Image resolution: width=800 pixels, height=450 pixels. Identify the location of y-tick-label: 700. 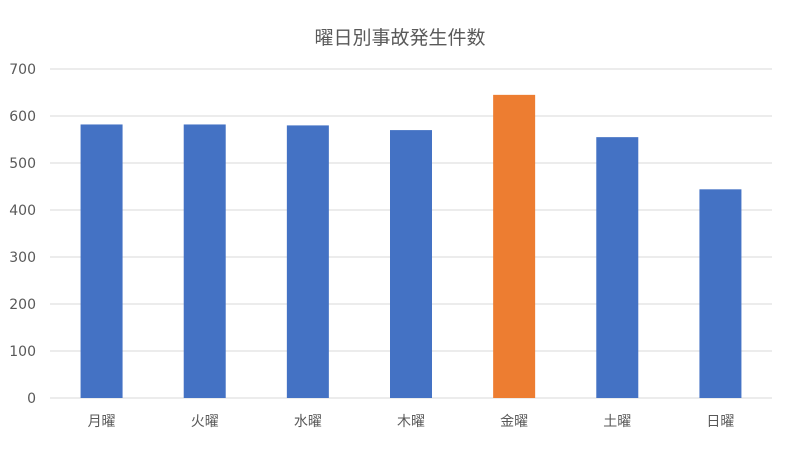
(22, 70).